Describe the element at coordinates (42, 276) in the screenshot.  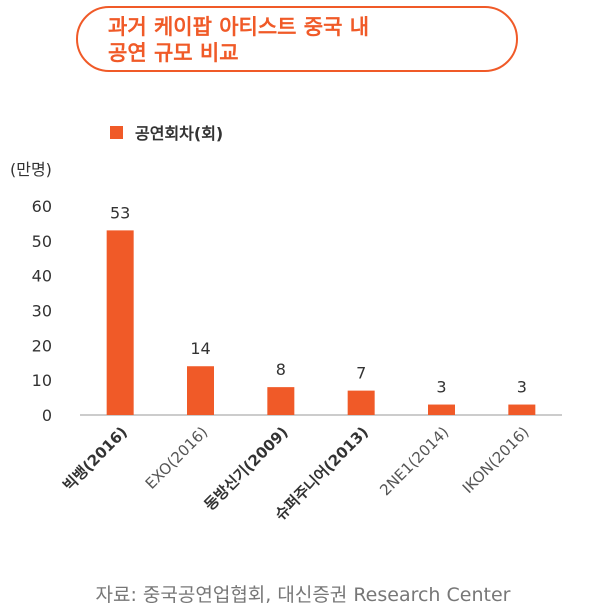
I see `y-tick-label: 40` at that location.